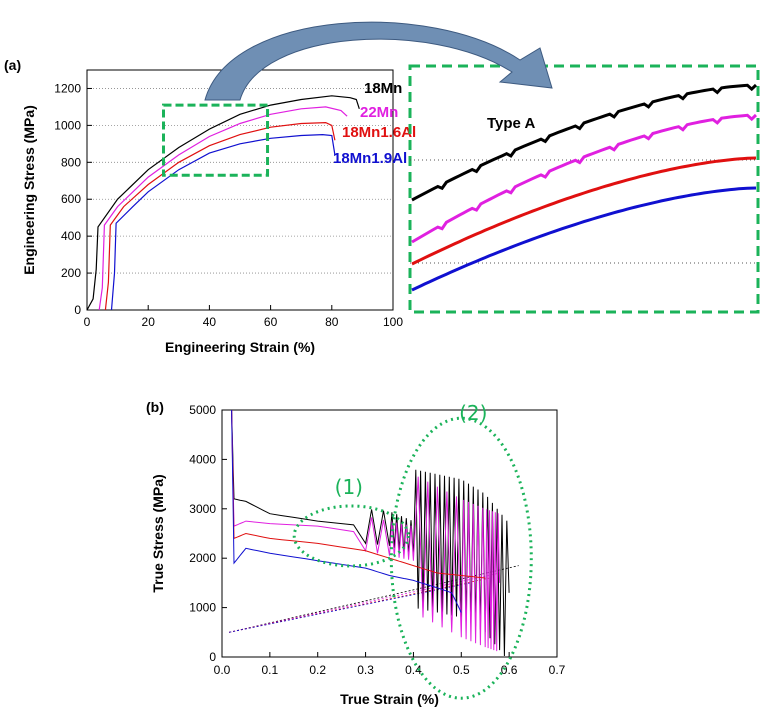  I want to click on y-axis-title: Engineering Stress (MPa), so click(29, 190).